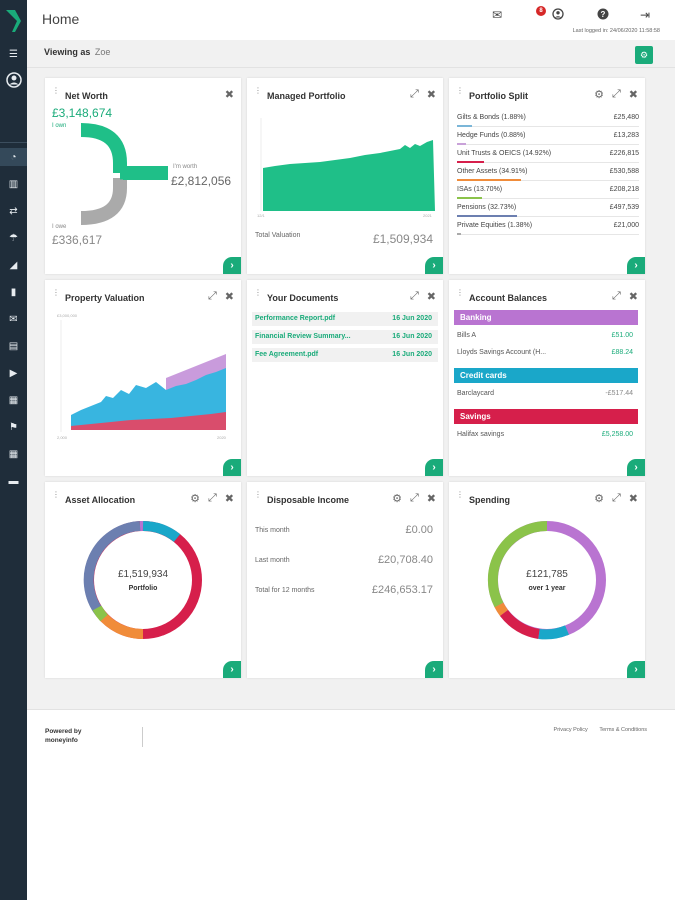  I want to click on account-row: Bills A £51.00, so click(545, 335).